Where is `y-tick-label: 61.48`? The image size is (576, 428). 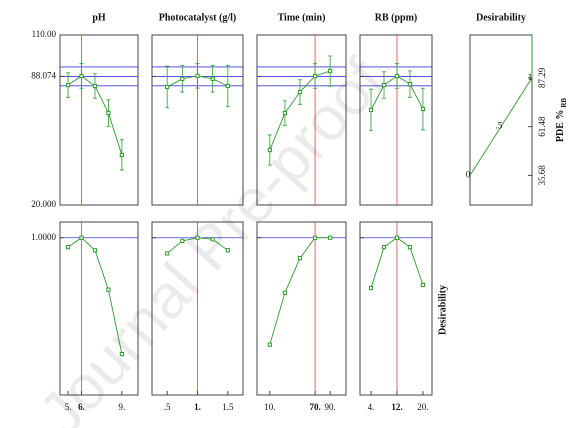 y-tick-label: 61.48 is located at coordinates (542, 126).